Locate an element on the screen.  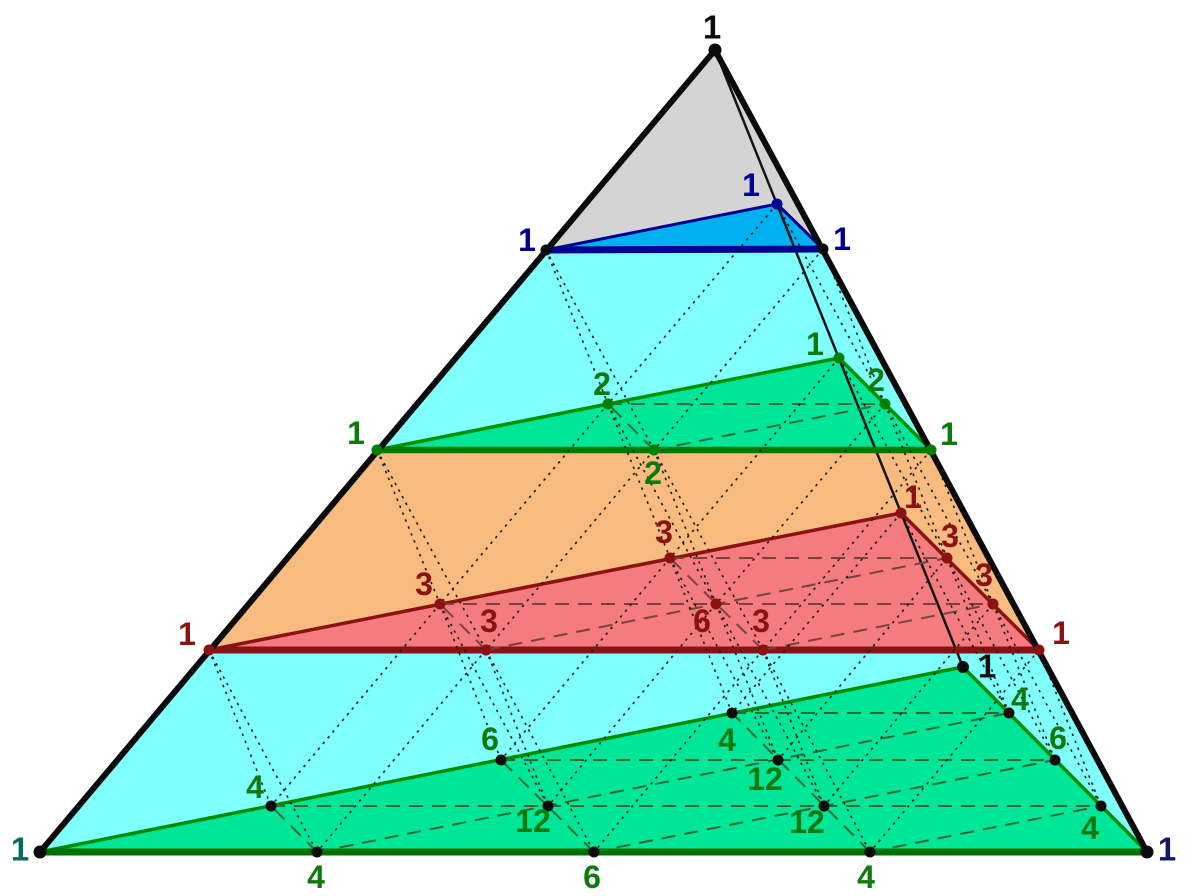
layer3-right-edge is located at coordinates (970, 581).